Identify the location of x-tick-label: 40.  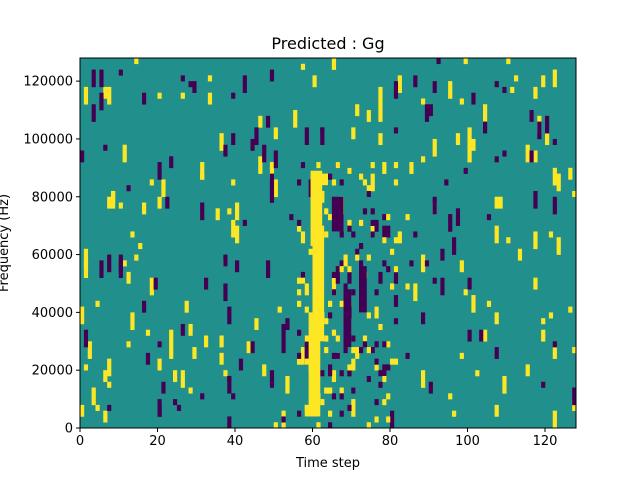
(235, 441).